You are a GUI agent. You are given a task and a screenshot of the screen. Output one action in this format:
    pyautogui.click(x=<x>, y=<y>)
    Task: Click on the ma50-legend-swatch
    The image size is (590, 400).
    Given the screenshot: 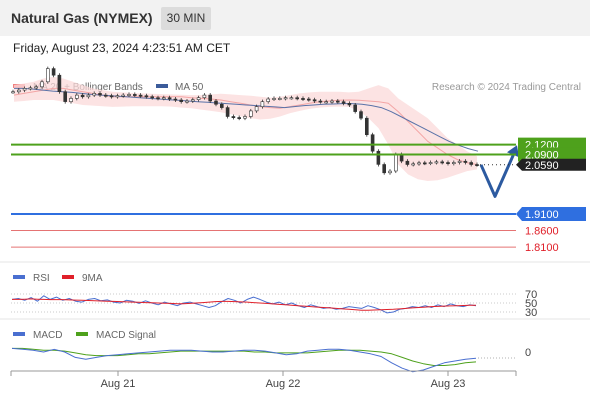 What is the action you would take?
    pyautogui.click(x=162, y=86)
    